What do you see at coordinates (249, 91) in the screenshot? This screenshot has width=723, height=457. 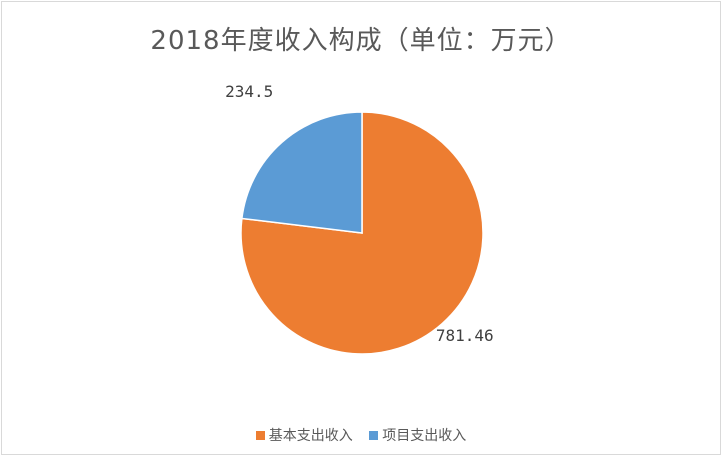 I see `data-label-project: 234.5` at bounding box center [249, 91].